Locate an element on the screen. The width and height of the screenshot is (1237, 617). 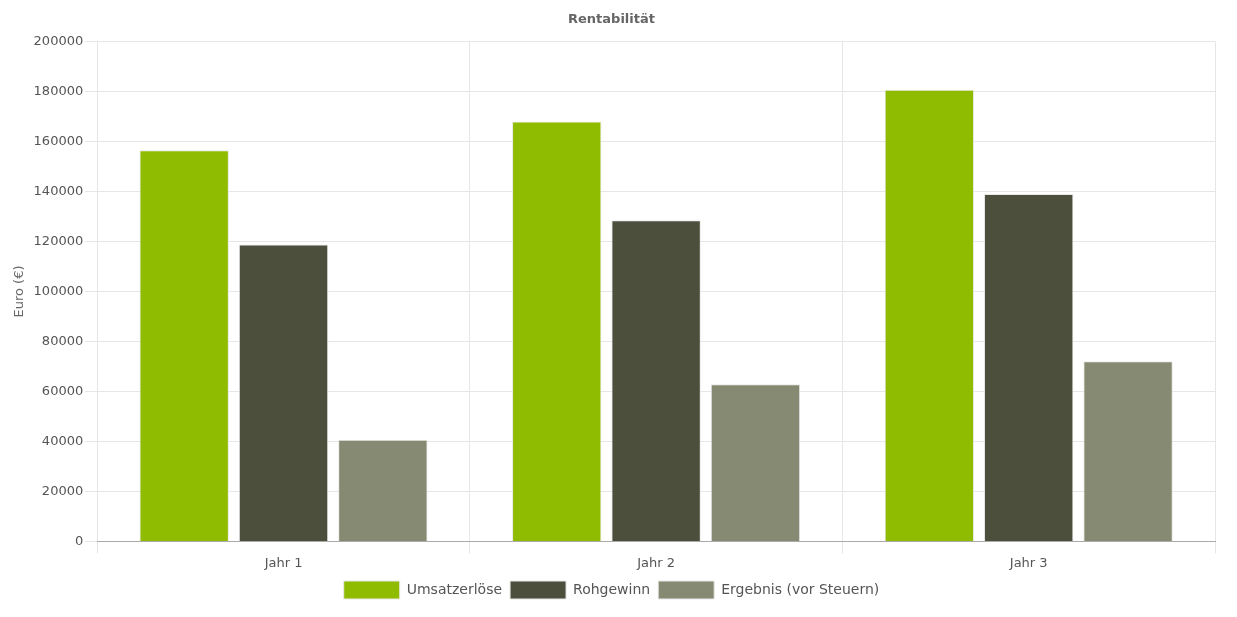
y-tick-label: 140000 is located at coordinates (58, 190).